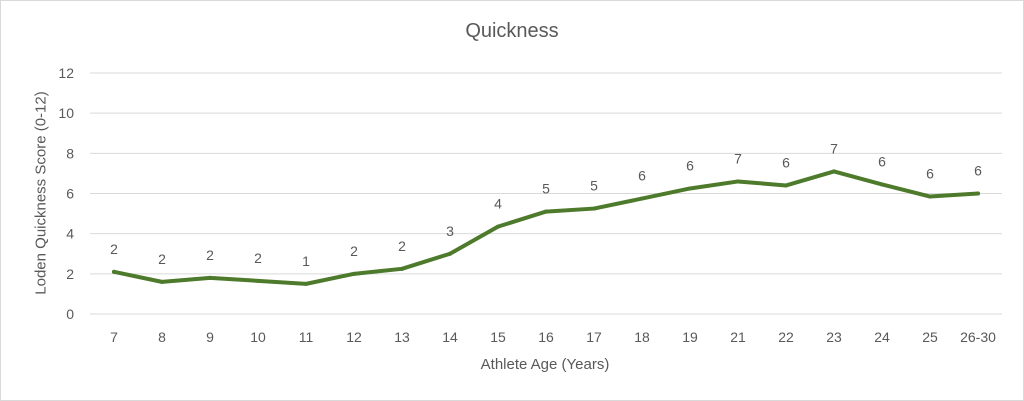 This screenshot has width=1024, height=401. Describe the element at coordinates (66, 73) in the screenshot. I see `y-tick-label: 12` at that location.